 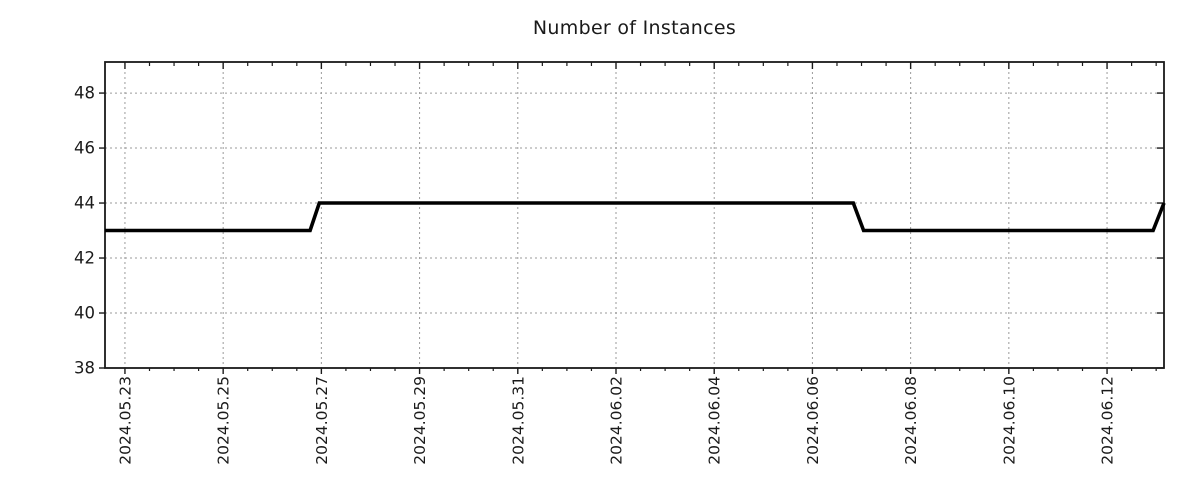 I want to click on x-tick-label: 2024.06.02, so click(x=617, y=420).